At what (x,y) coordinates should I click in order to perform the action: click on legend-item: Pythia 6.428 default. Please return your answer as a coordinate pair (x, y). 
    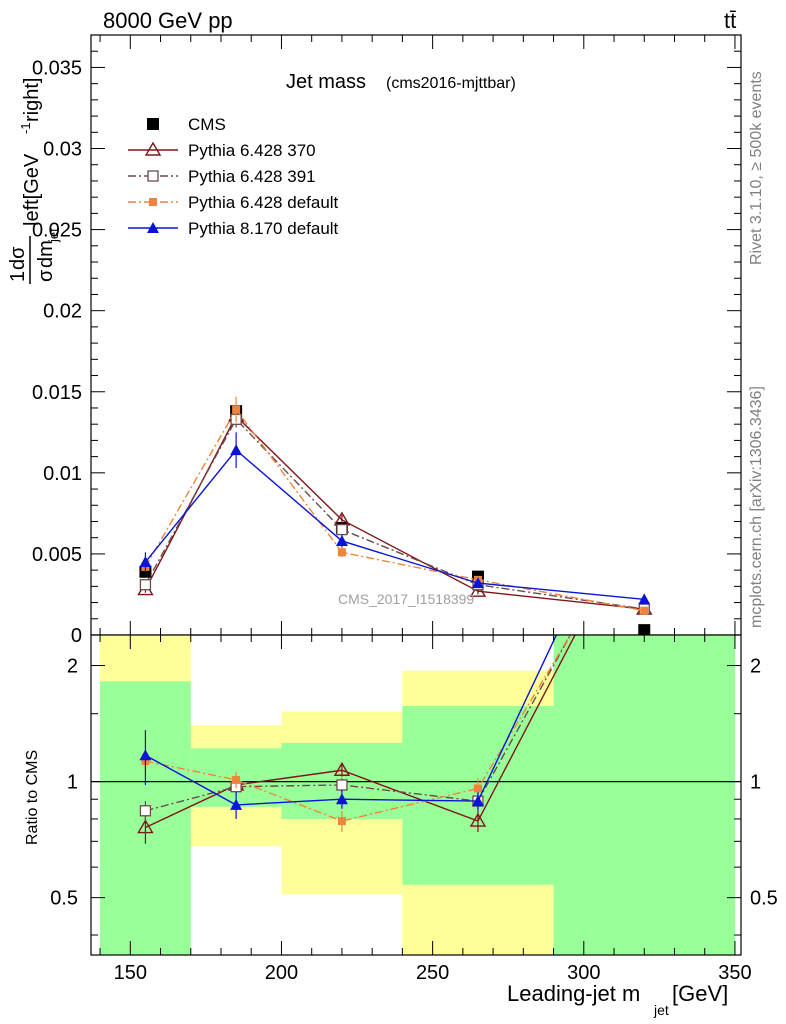
    Looking at the image, I should click on (233, 202).